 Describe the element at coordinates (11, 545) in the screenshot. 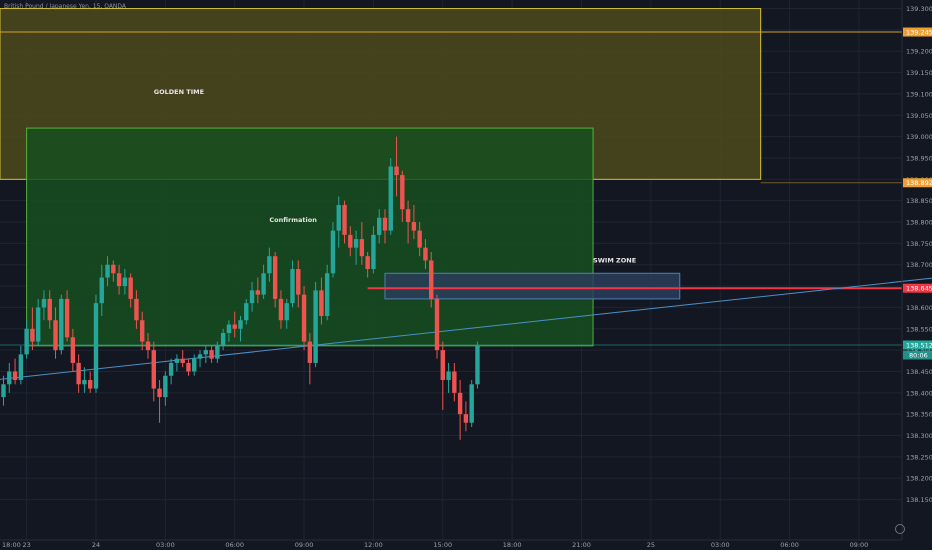

I see `time-tick-label: 18:00` at that location.